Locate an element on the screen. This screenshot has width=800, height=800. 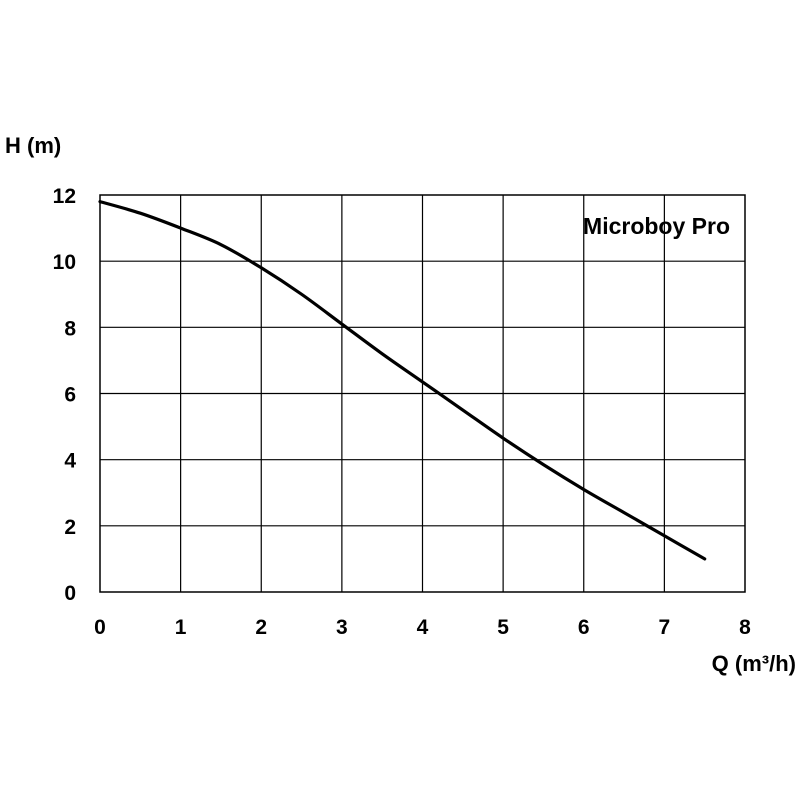
x-tick-label-2: 2 is located at coordinates (261, 627).